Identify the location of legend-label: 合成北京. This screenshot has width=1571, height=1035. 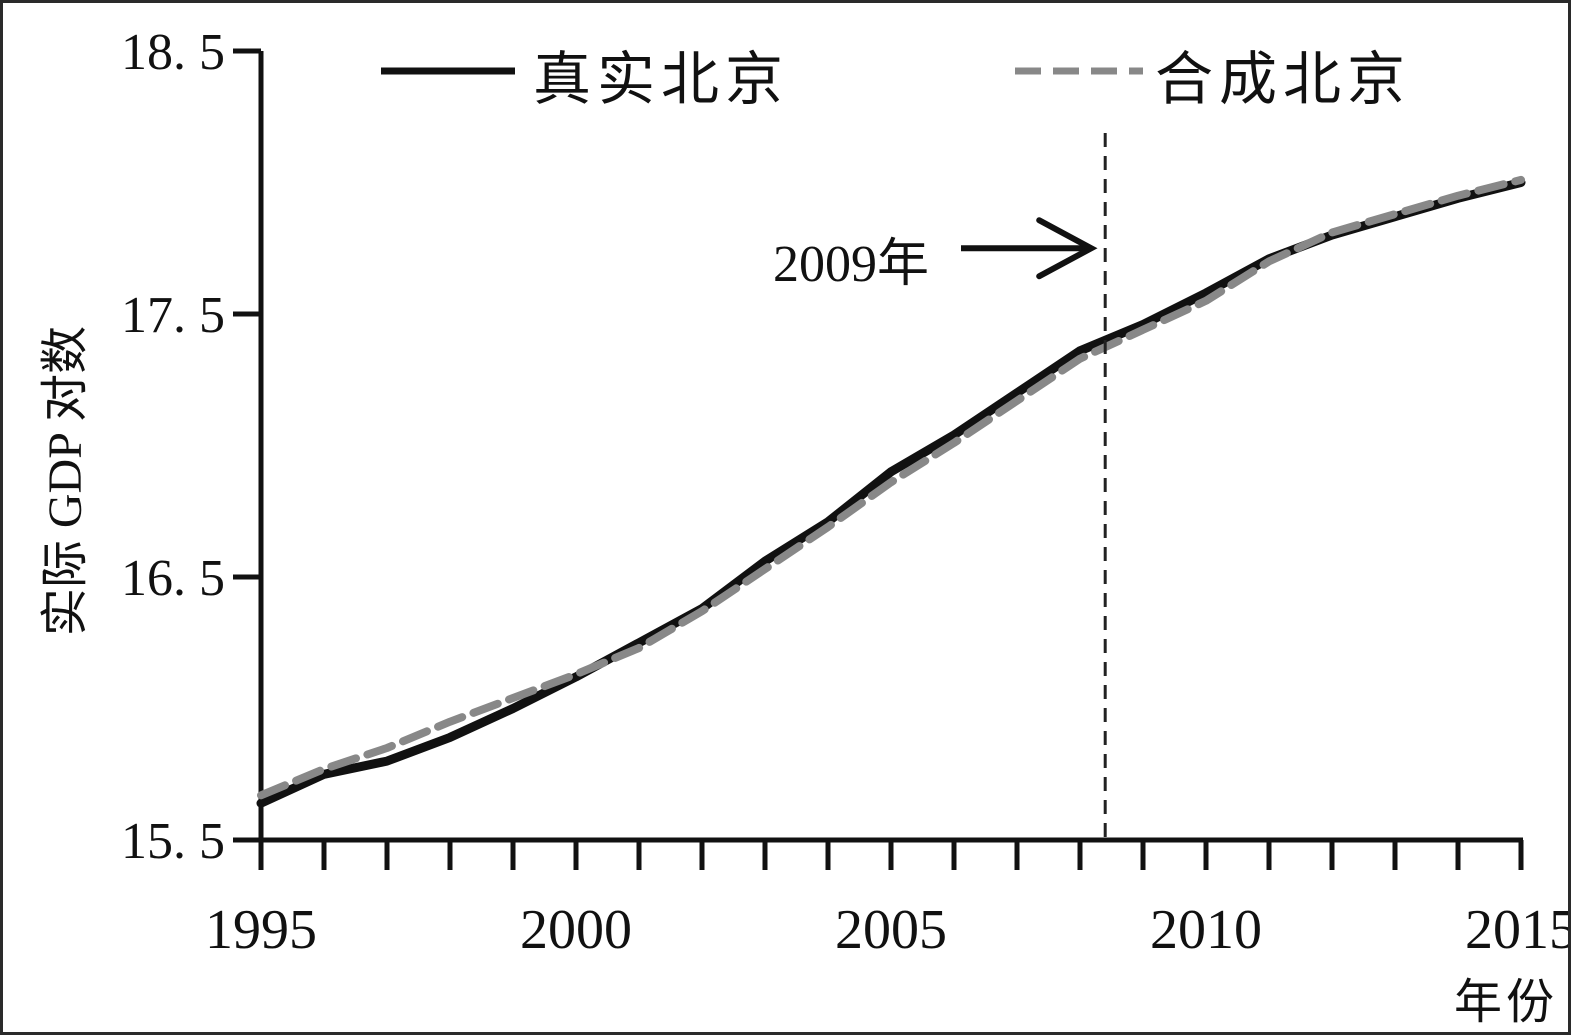
(1283, 79).